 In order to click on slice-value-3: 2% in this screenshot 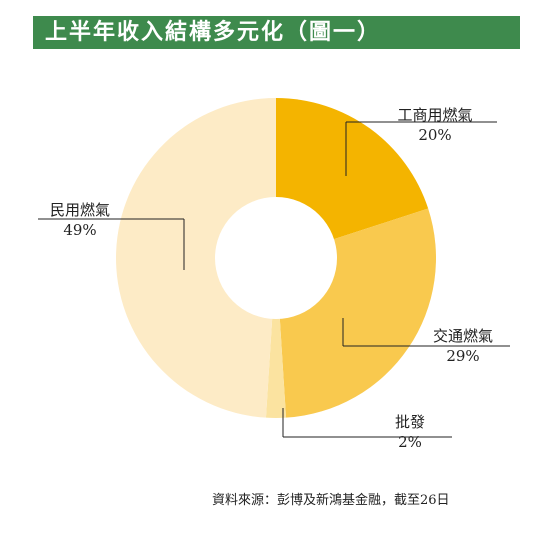, I will do `click(410, 442)`.